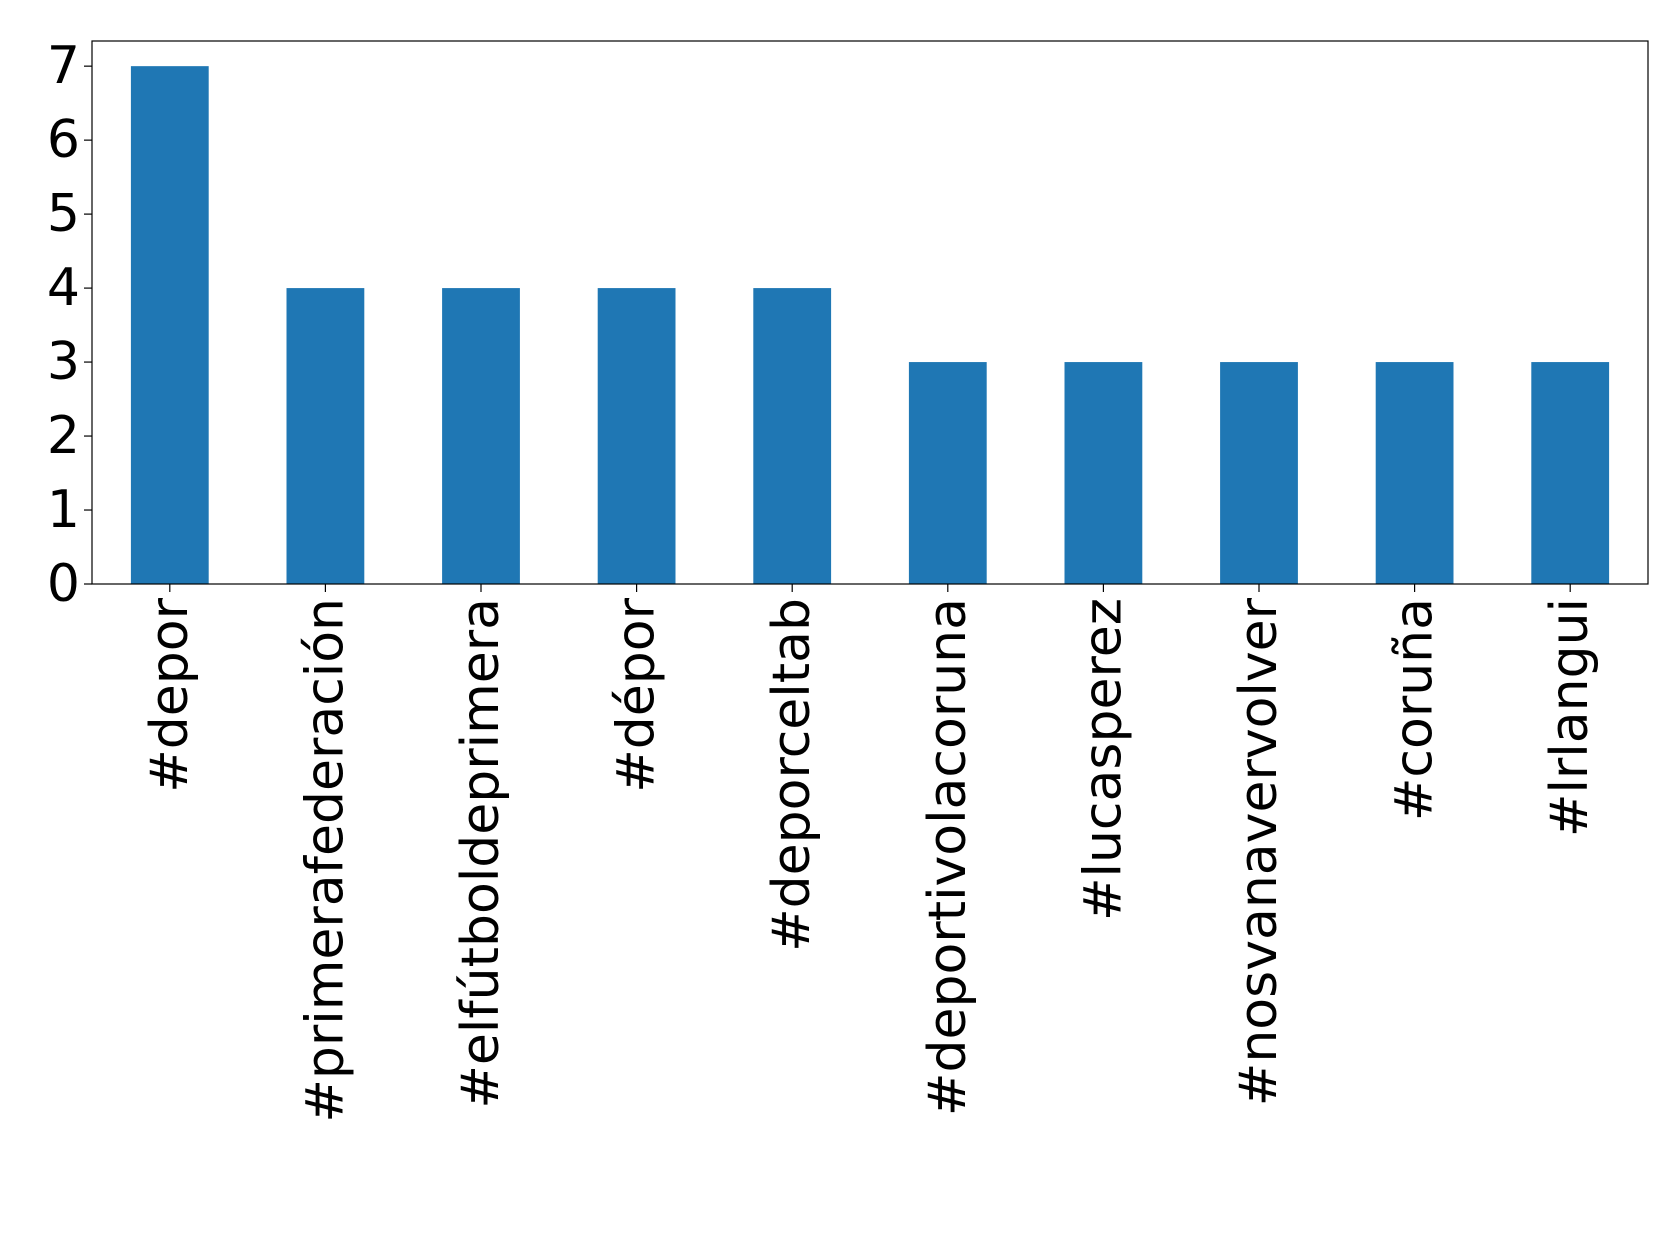  I want to click on x-tick-label: #coruña, so click(1415, 709).